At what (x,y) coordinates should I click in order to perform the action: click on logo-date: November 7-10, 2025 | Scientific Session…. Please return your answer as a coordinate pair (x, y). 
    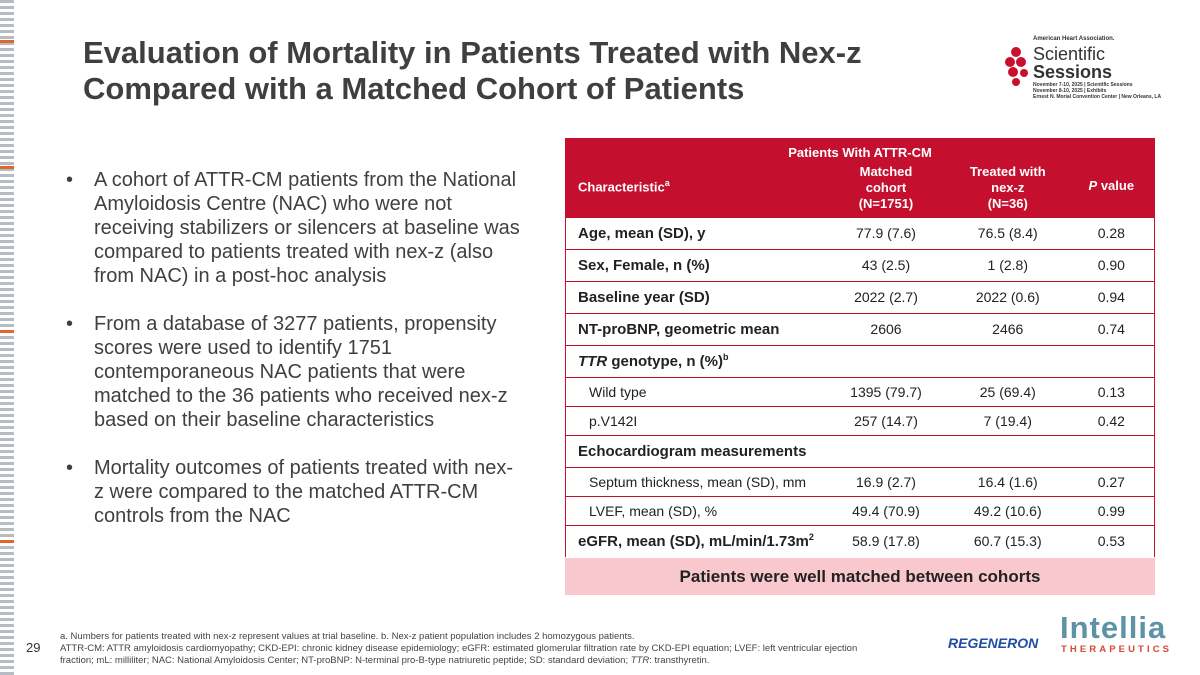
    Looking at the image, I should click on (1083, 85).